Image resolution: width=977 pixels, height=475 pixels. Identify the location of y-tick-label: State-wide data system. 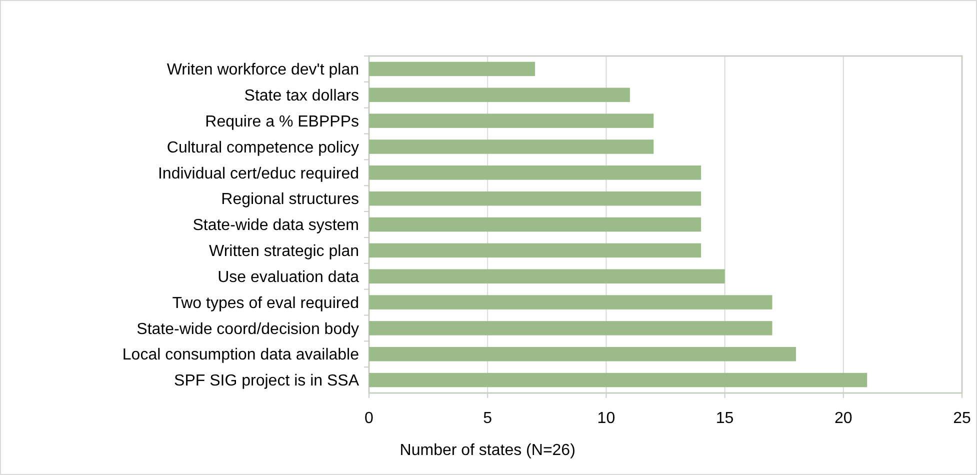
(275, 225).